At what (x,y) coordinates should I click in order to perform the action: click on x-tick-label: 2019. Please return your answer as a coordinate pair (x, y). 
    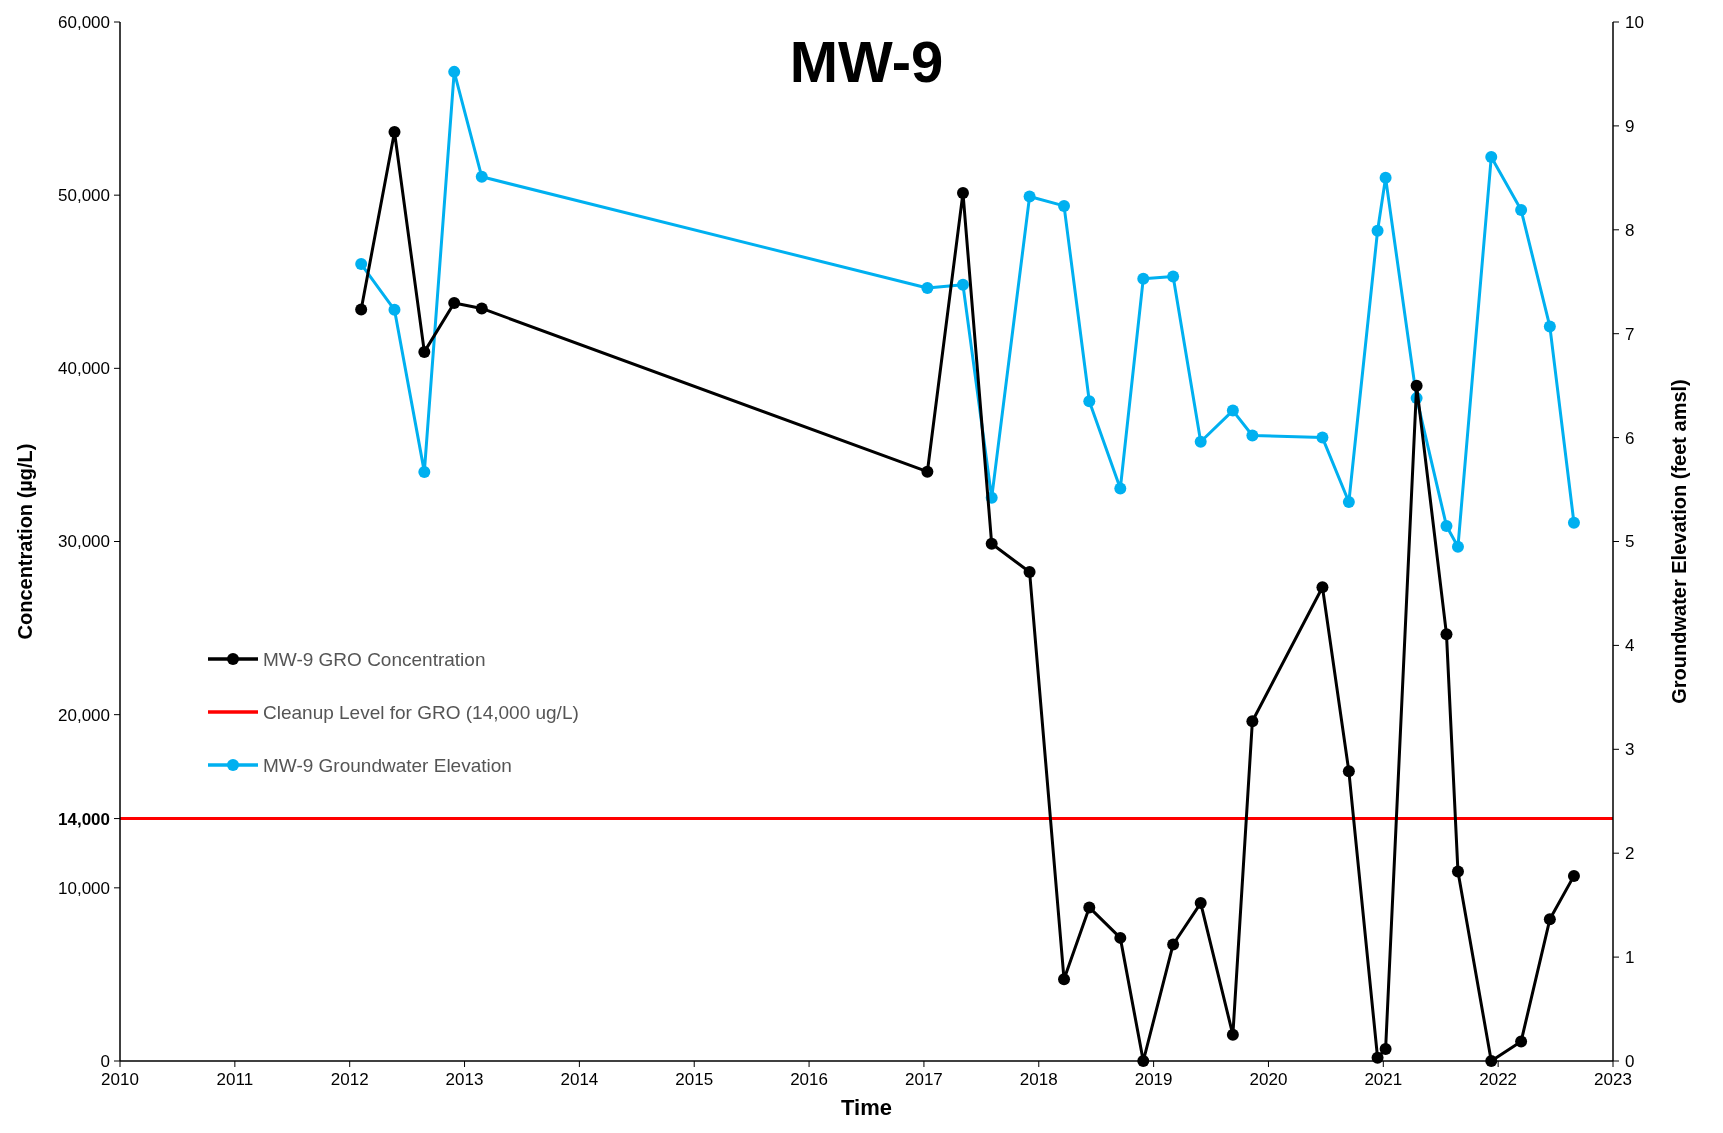
    Looking at the image, I should click on (1153, 1079).